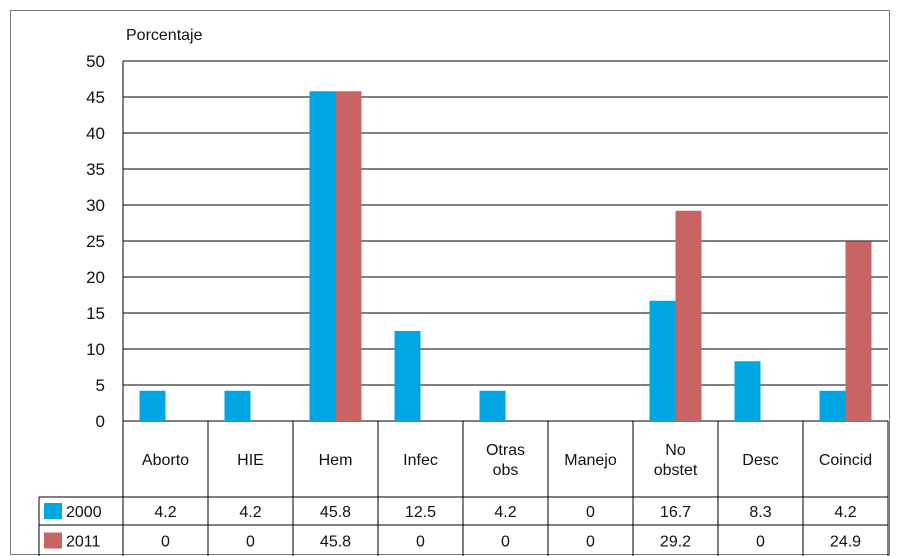 This screenshot has width=899, height=556. Describe the element at coordinates (747, 391) in the screenshot. I see `bar-2000-desc` at that location.